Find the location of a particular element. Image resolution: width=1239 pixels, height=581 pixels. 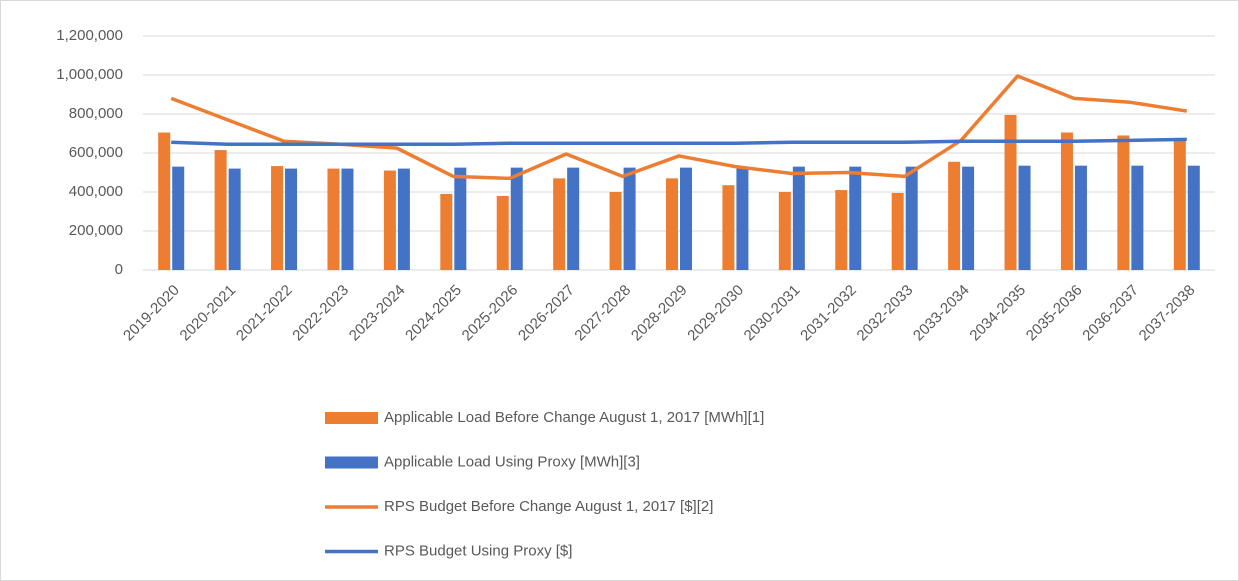

line-series is located at coordinates (679, 141).